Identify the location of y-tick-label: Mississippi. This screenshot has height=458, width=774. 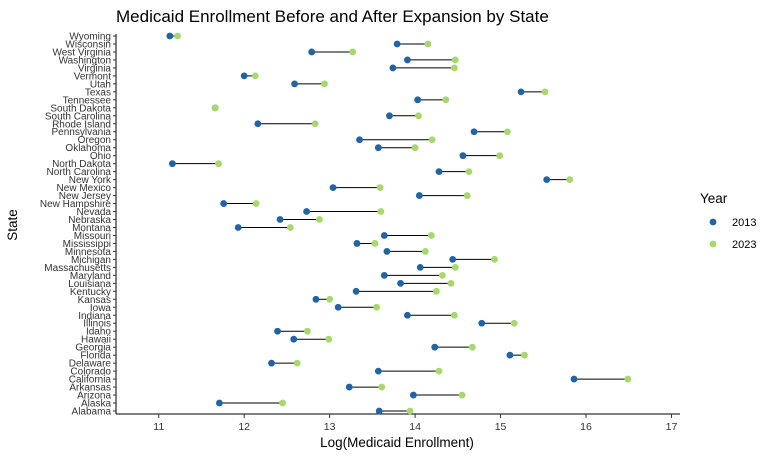
(87, 244).